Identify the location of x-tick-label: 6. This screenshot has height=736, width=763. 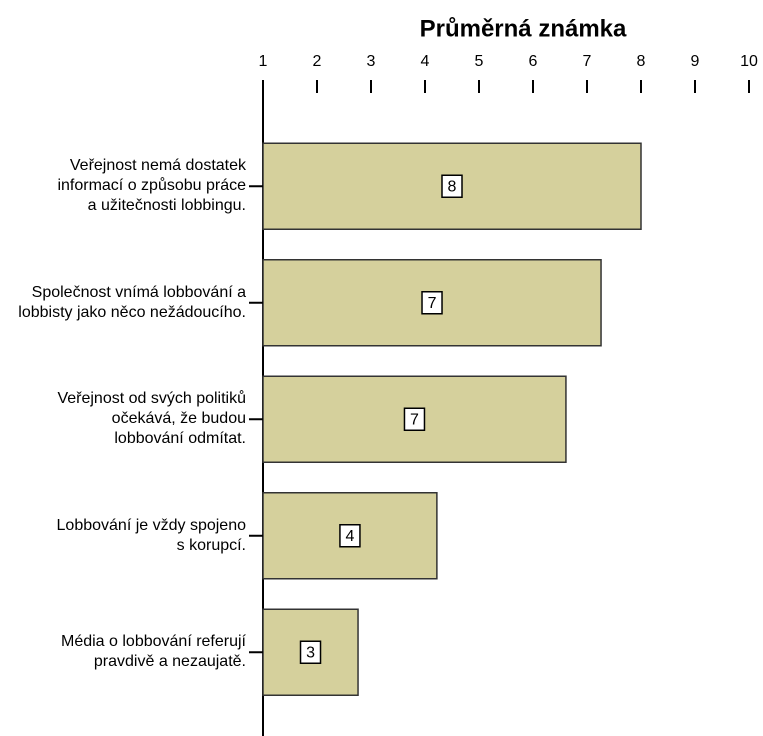
(533, 61).